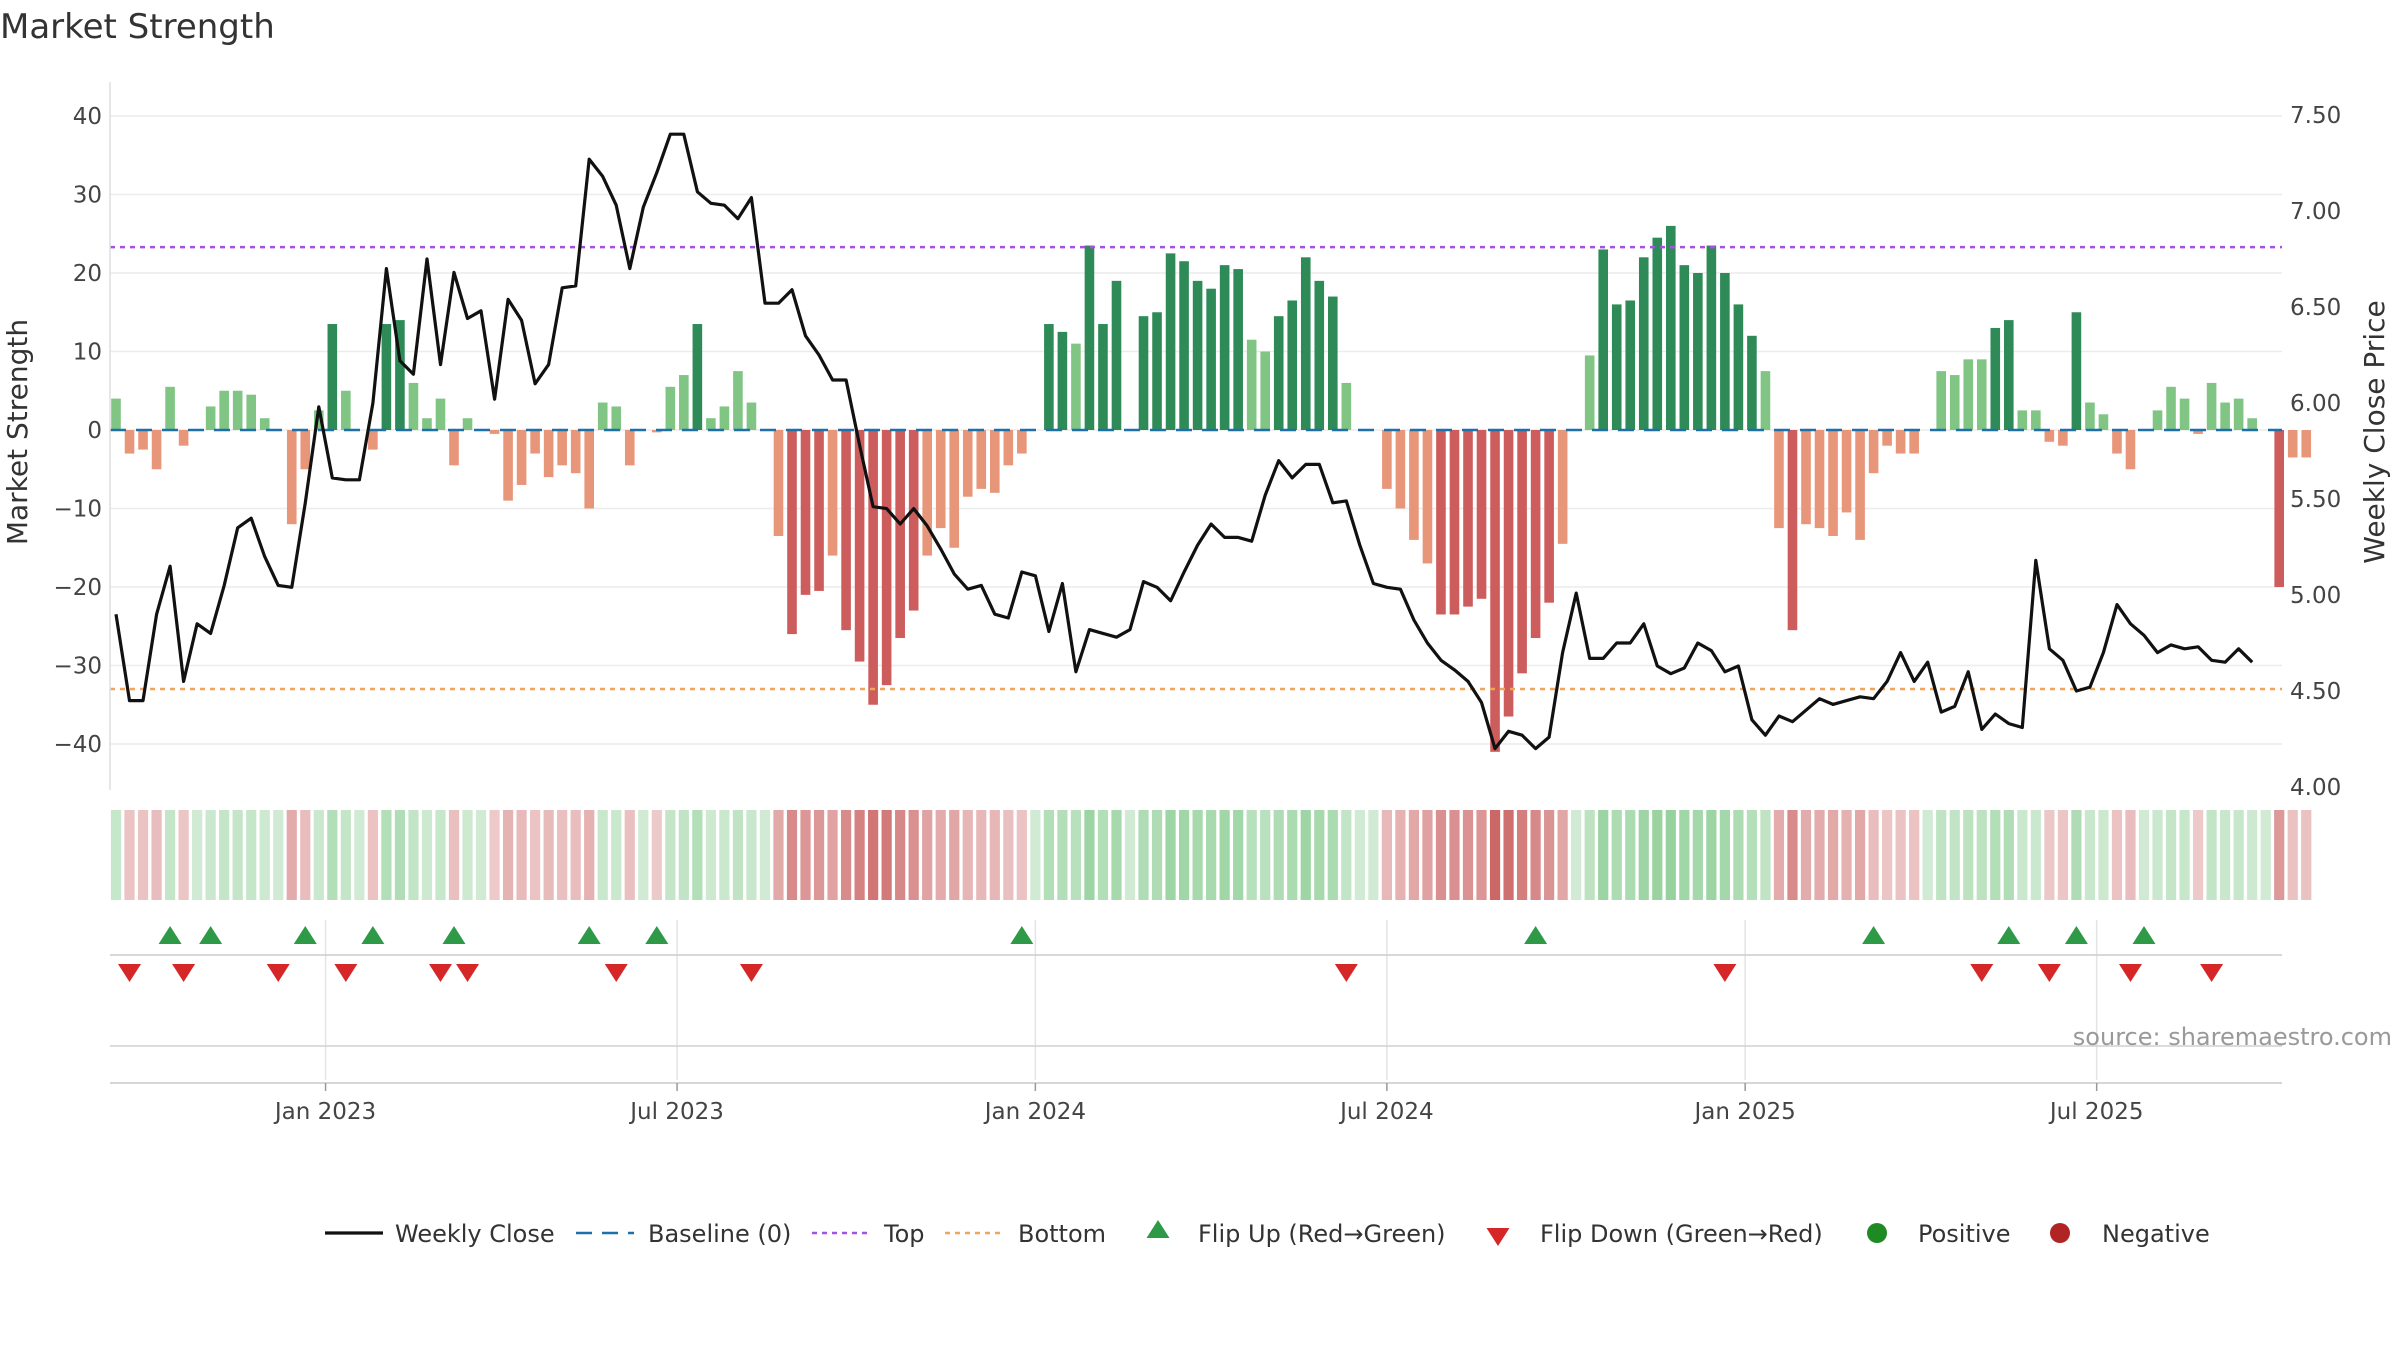  I want to click on regime-heat-strip, so click(1211, 855).